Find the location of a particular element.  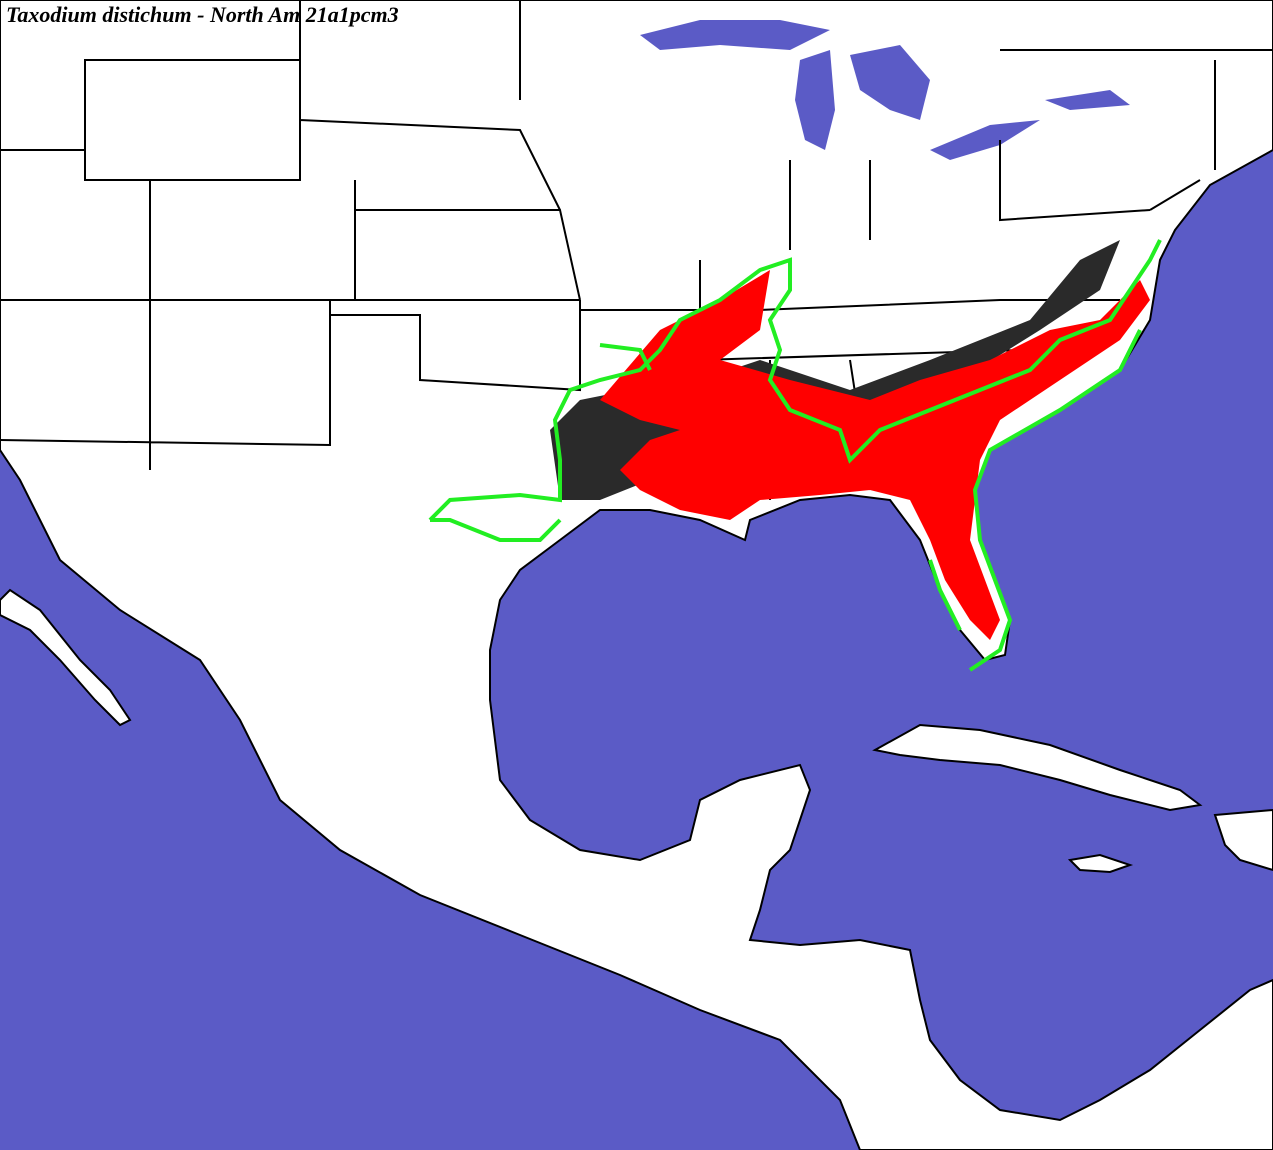

distribution-red is located at coordinates (875, 455).